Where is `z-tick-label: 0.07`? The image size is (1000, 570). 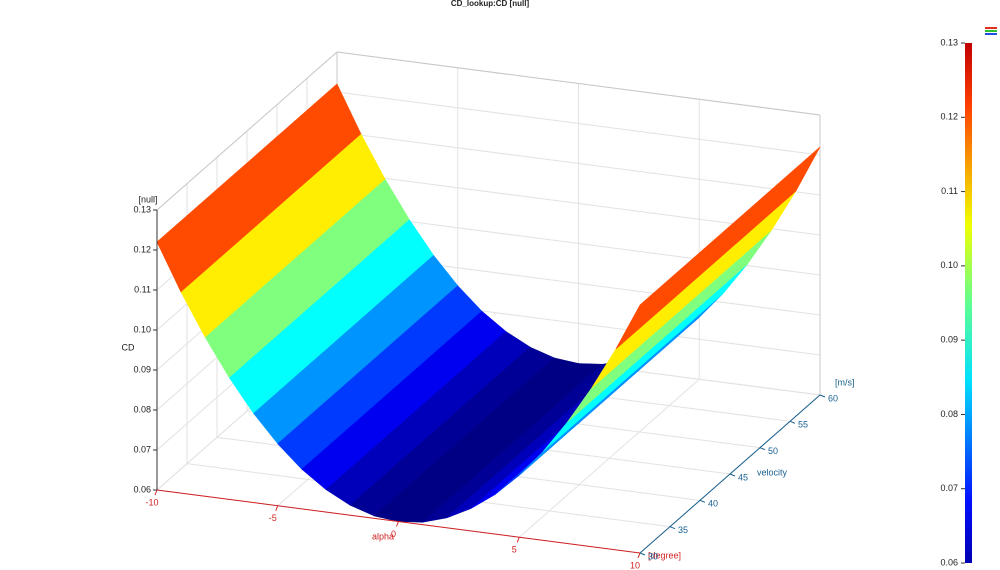 z-tick-label: 0.07 is located at coordinates (142, 449).